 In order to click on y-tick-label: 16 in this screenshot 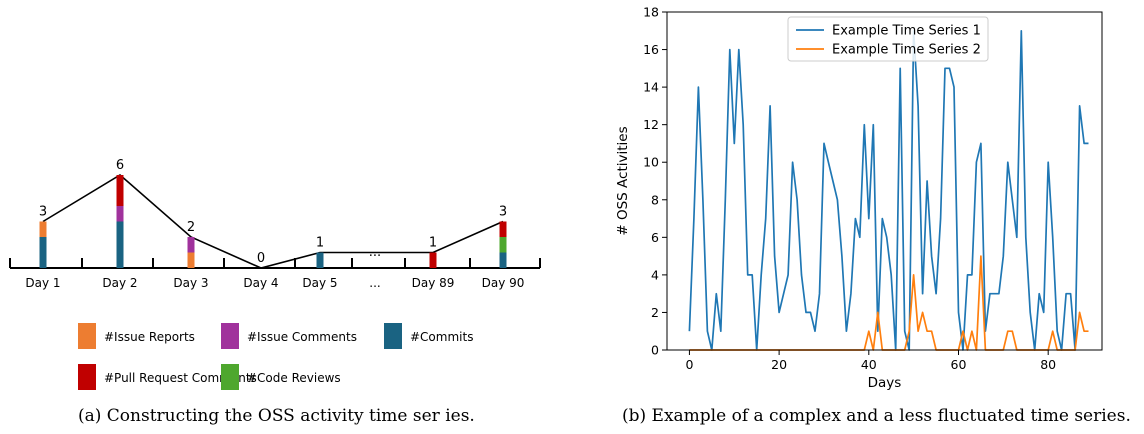, I will do `click(651, 49)`.